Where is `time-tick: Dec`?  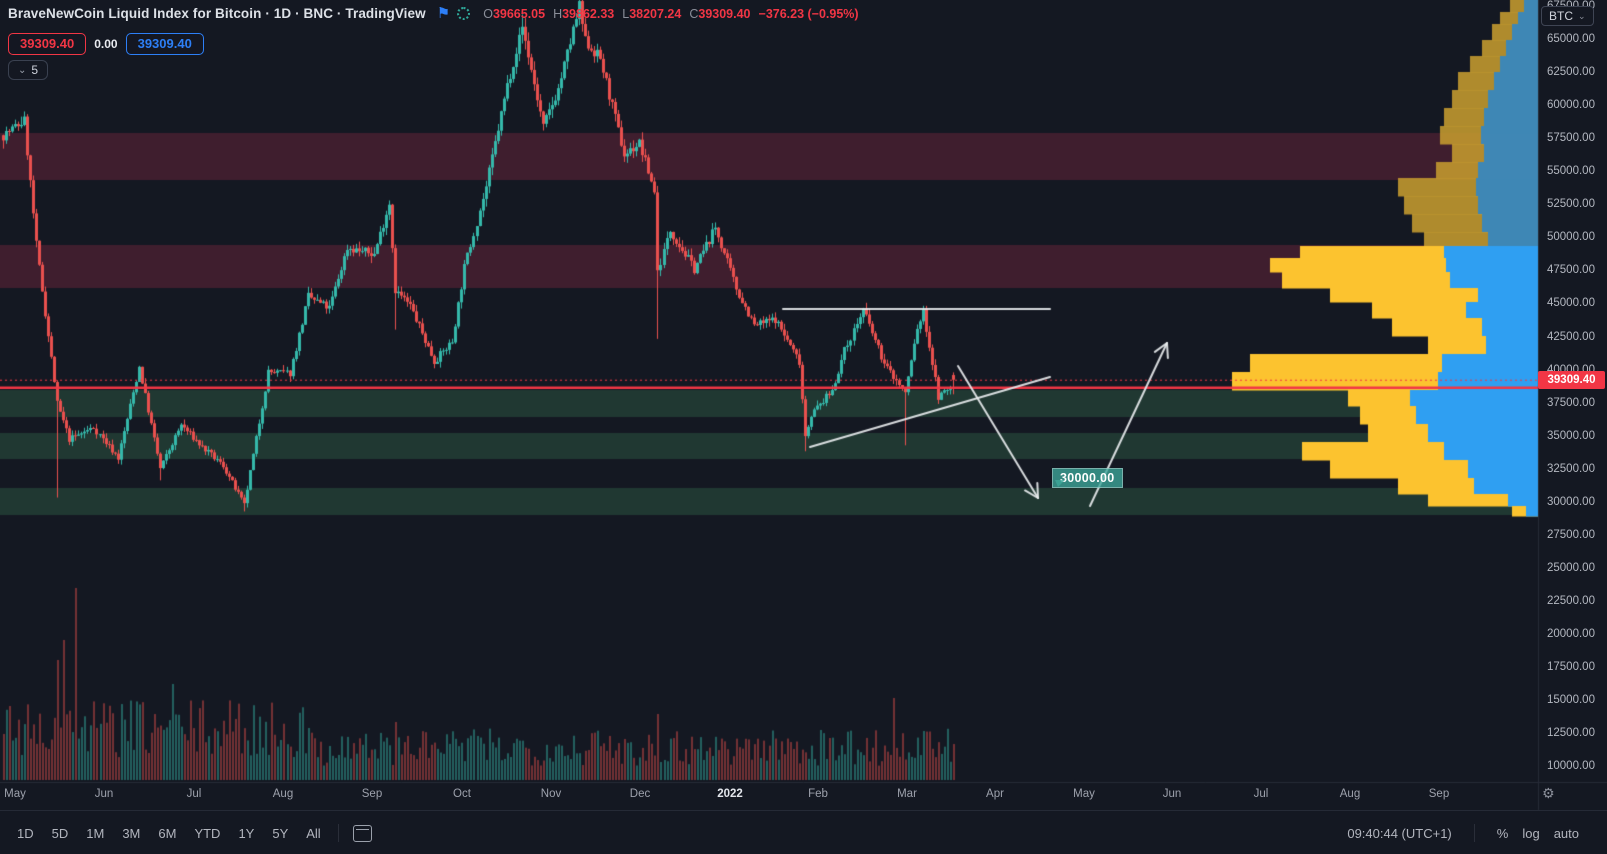
time-tick: Dec is located at coordinates (640, 794).